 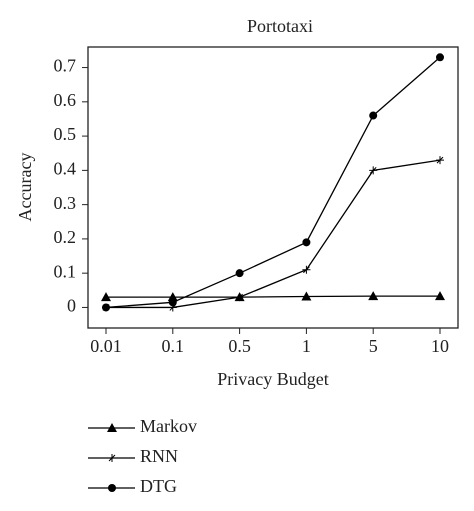 What do you see at coordinates (65, 203) in the screenshot?
I see `y-tick-label: 0.3` at bounding box center [65, 203].